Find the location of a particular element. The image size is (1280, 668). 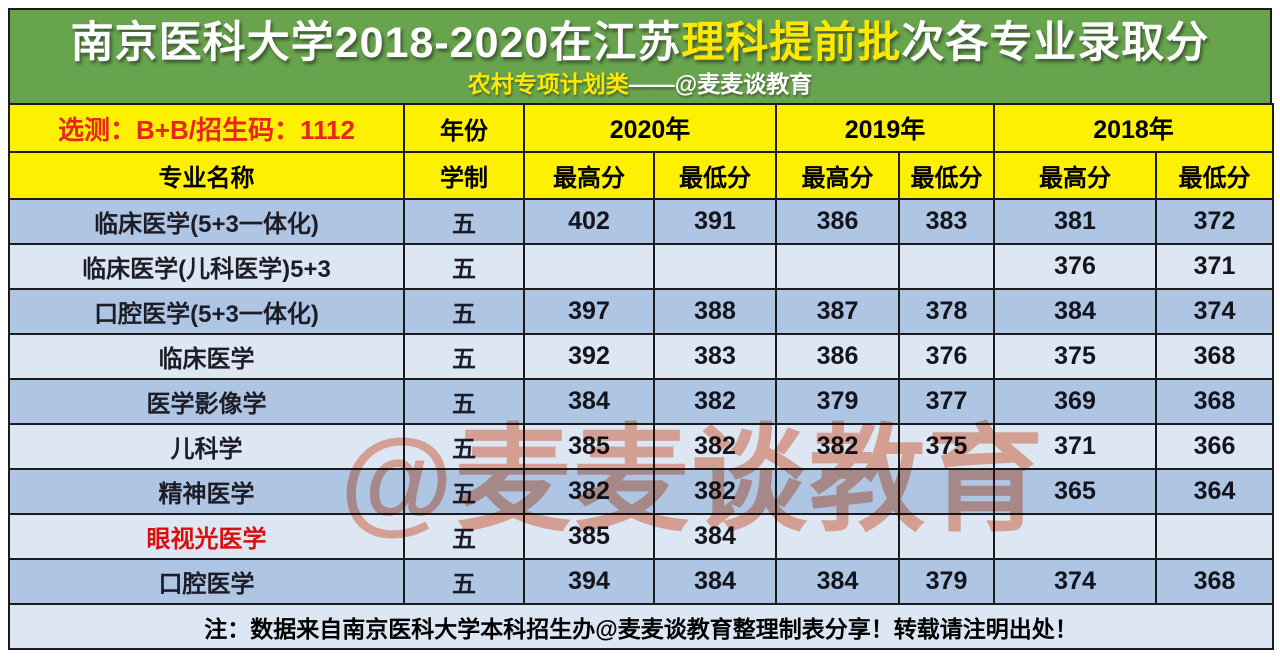

table-row: 精神医学五 382 382 365 364 is located at coordinates (641, 491).